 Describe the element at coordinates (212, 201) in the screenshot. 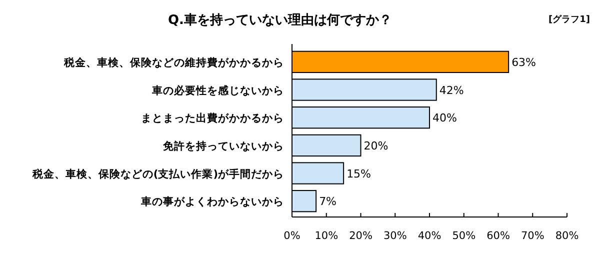

I see `y-tick-label: 車の事がよくわからないから` at that location.